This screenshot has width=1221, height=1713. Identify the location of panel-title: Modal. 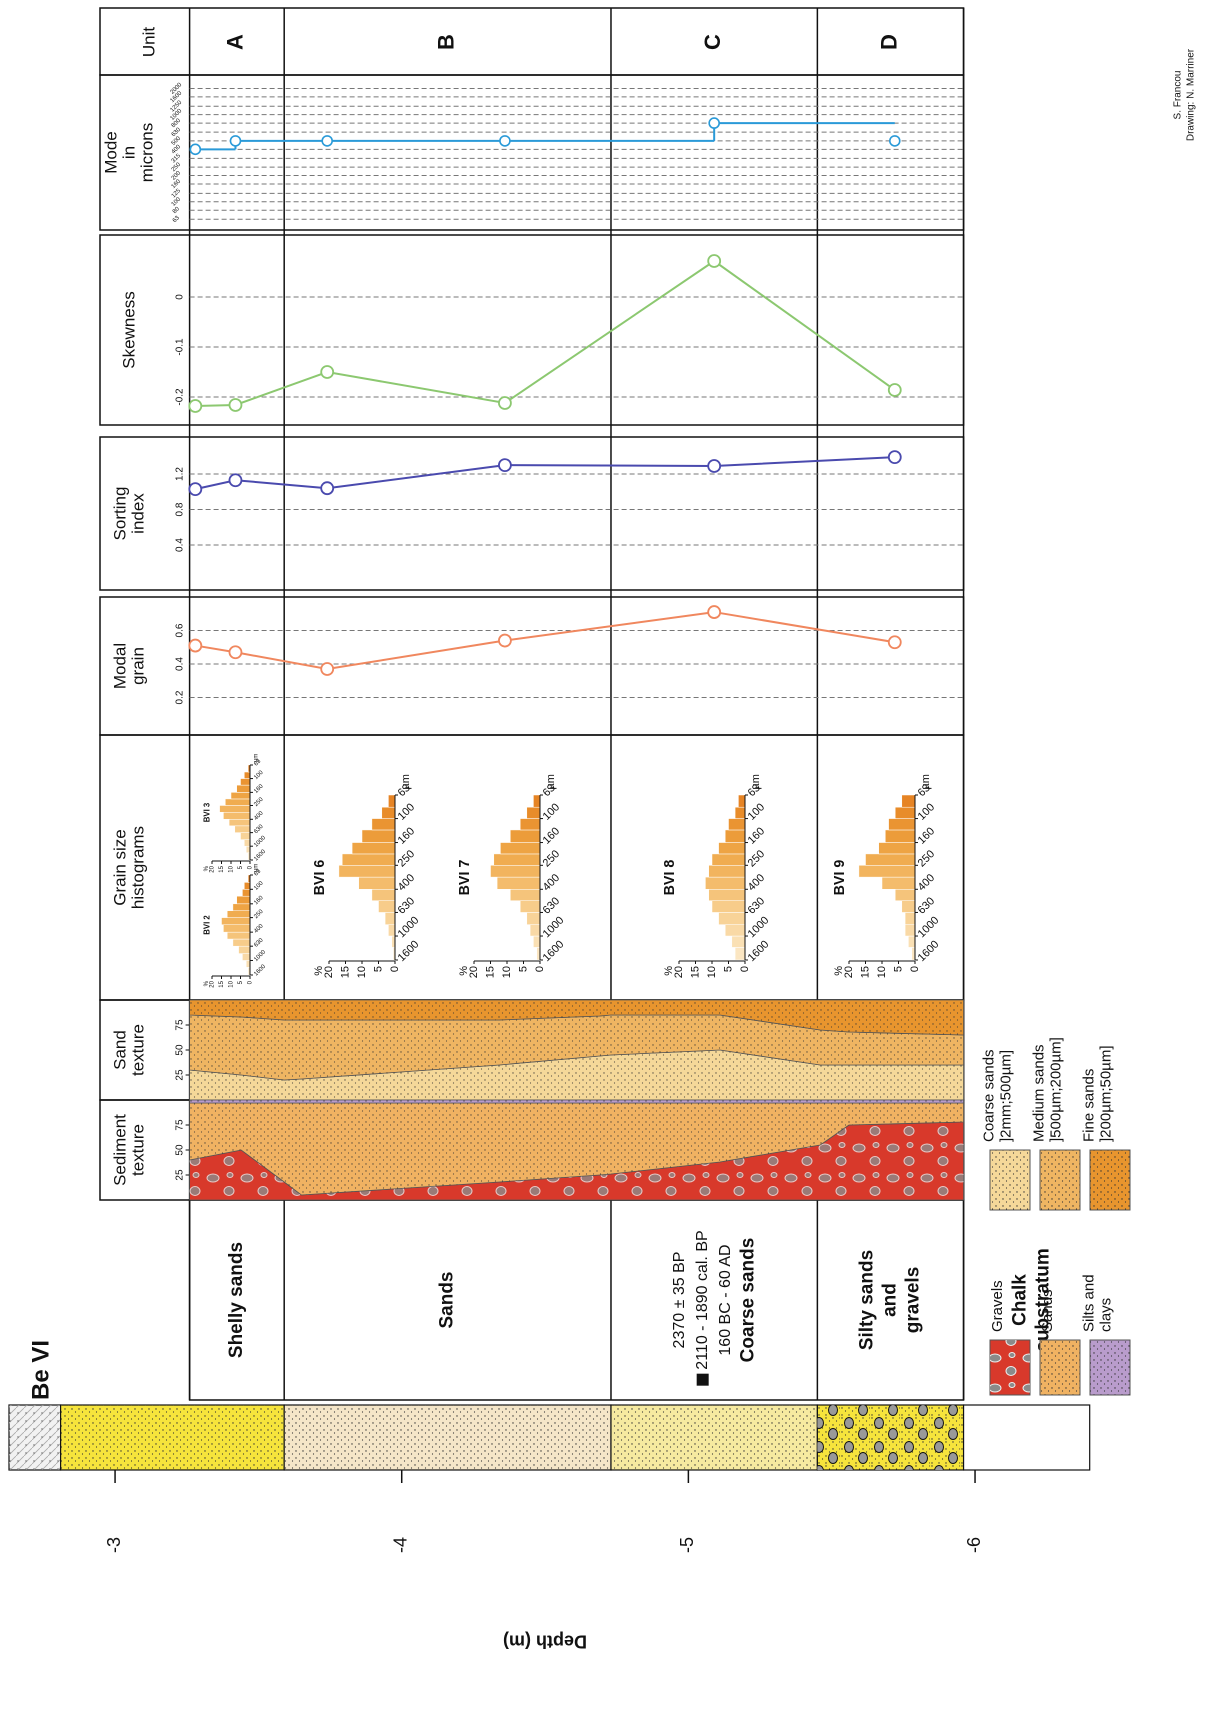
(119, 666).